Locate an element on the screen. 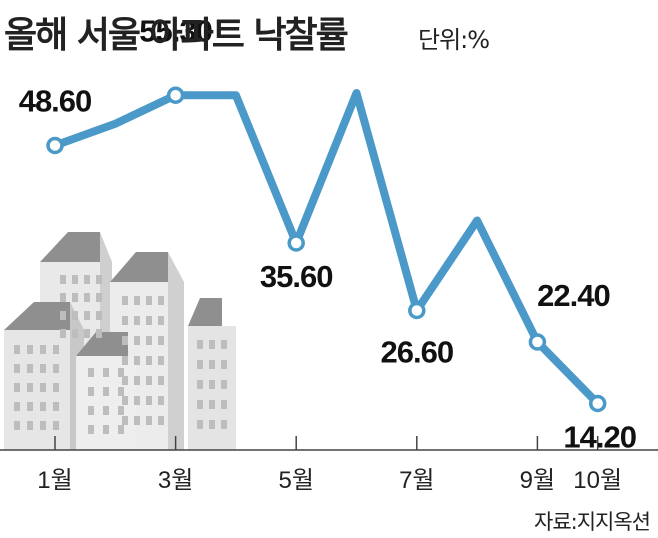 The image size is (658, 538). data-label: 55.30 is located at coordinates (175, 30).